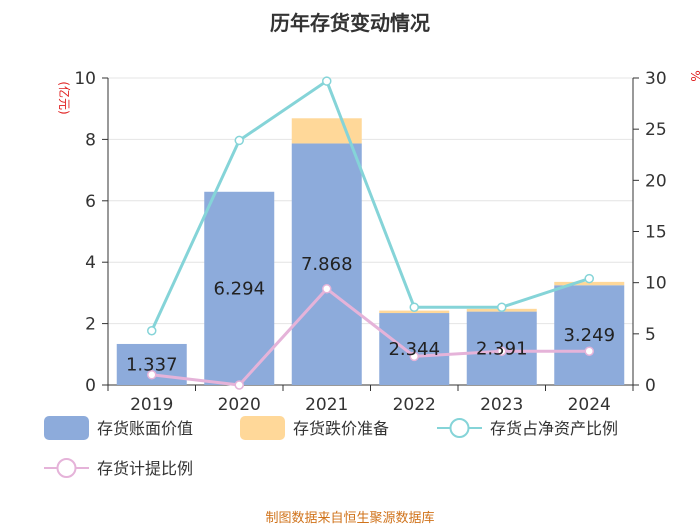  I want to click on x-axis-tick-label: 2023, so click(501, 405).